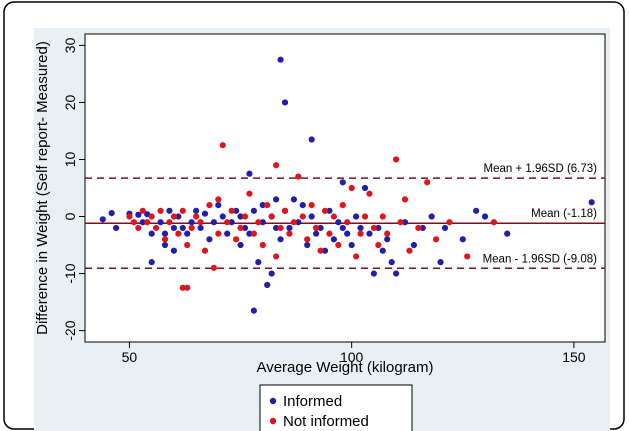  I want to click on x-tick-label: 100, so click(352, 357).